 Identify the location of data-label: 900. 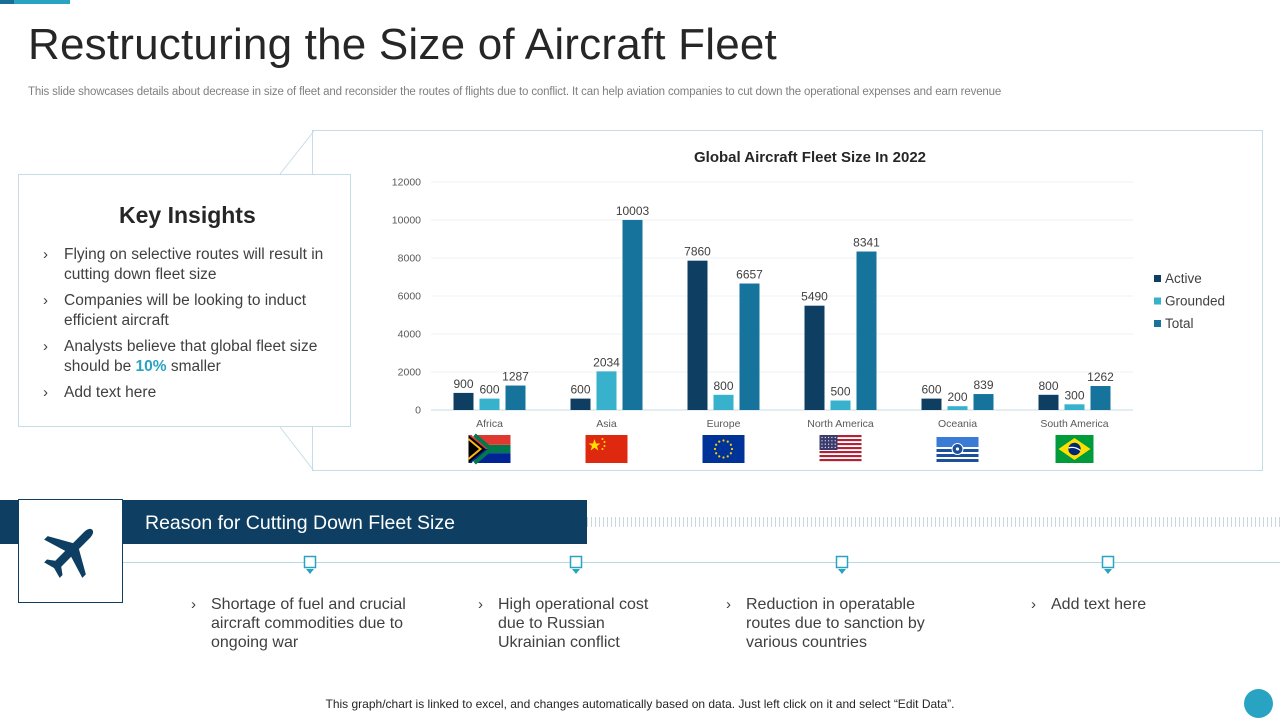
(463, 384).